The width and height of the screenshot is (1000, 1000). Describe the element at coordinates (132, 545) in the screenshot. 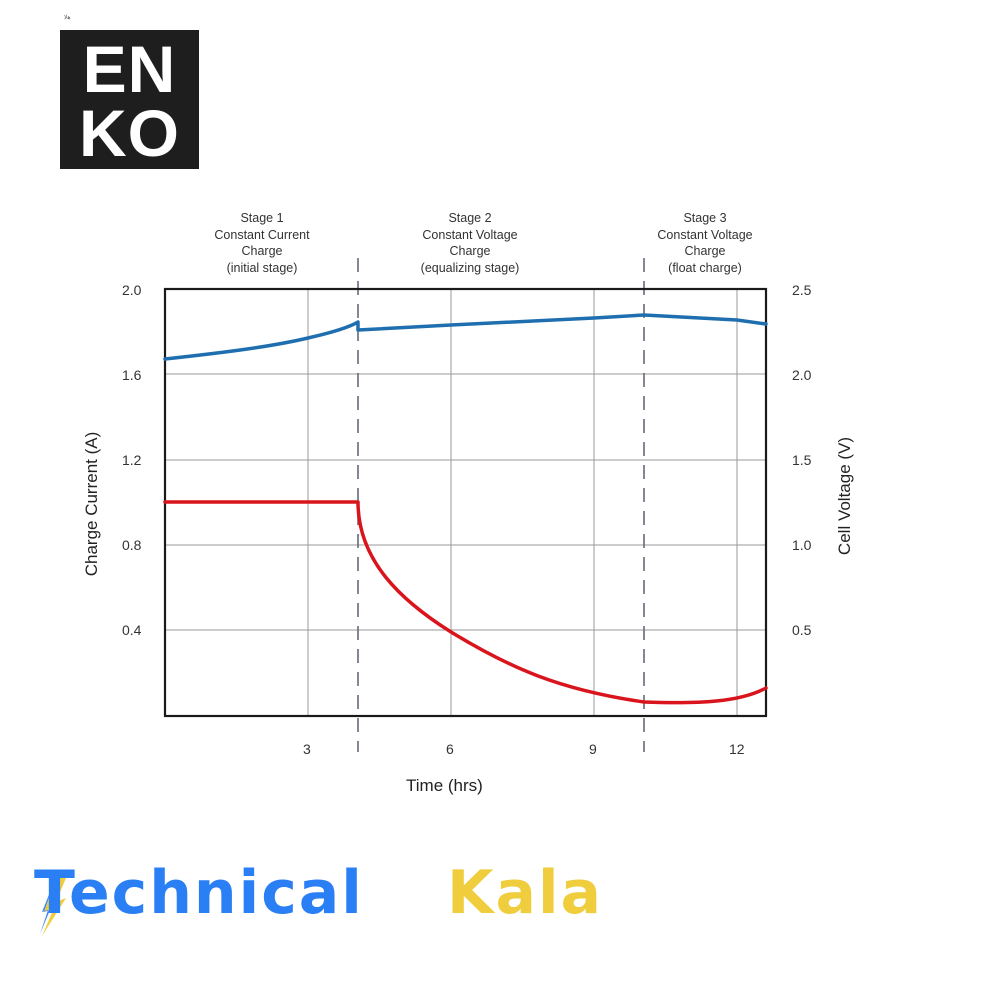

I see `left-tick-0-8: 0.8` at that location.